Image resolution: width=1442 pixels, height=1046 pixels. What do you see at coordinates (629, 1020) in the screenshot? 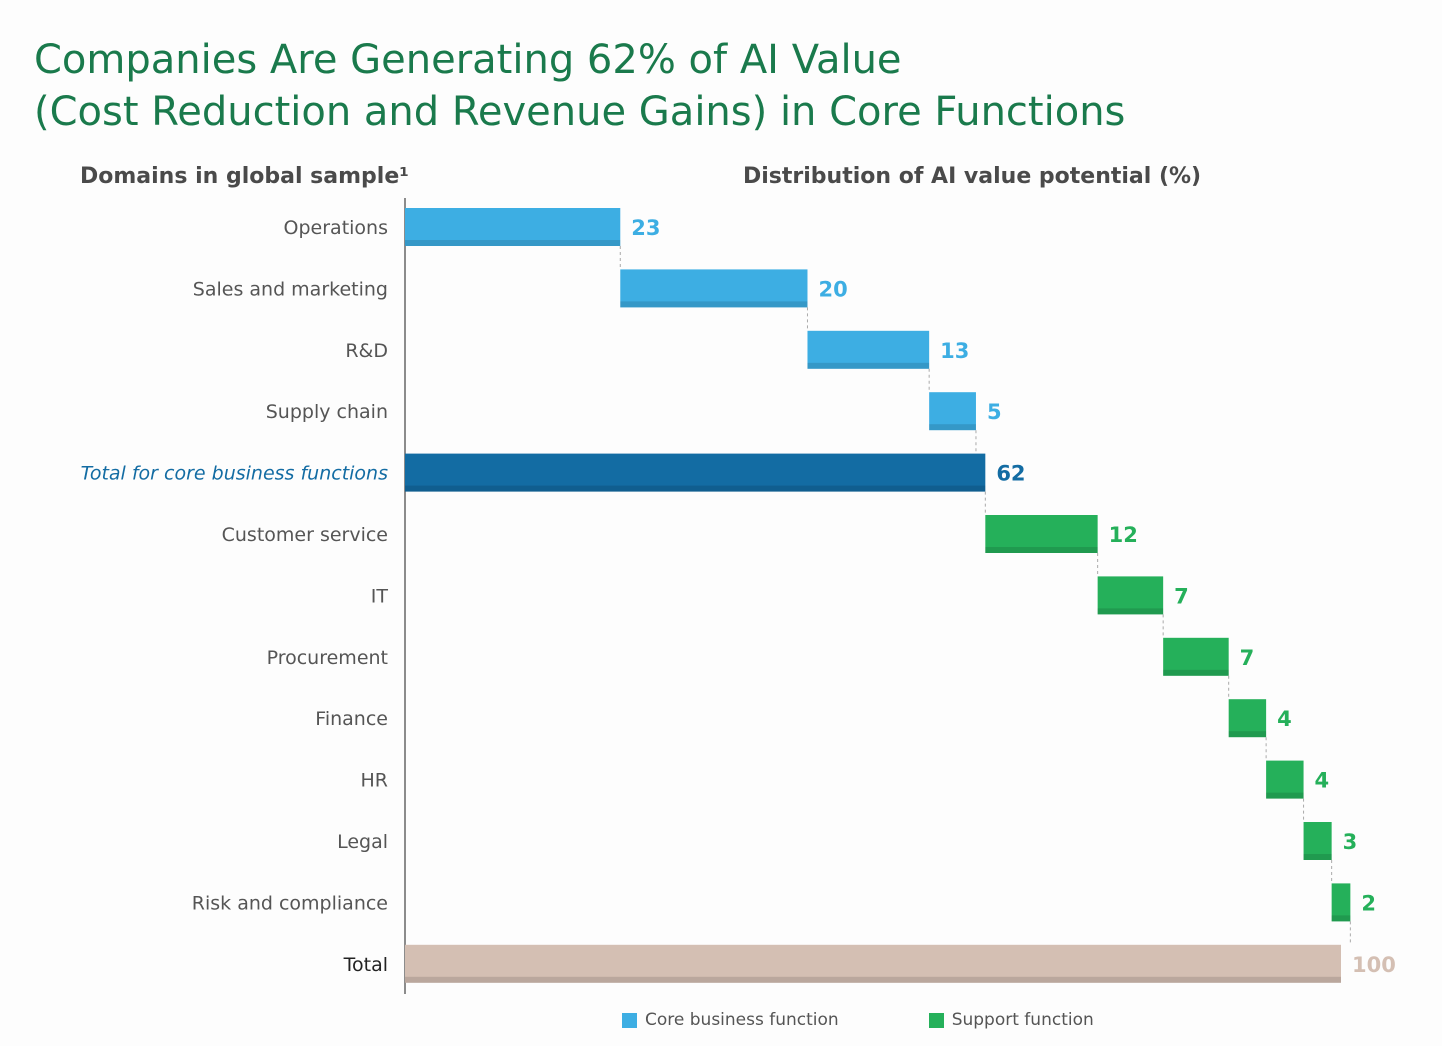
I see `legend-swatch-core` at bounding box center [629, 1020].